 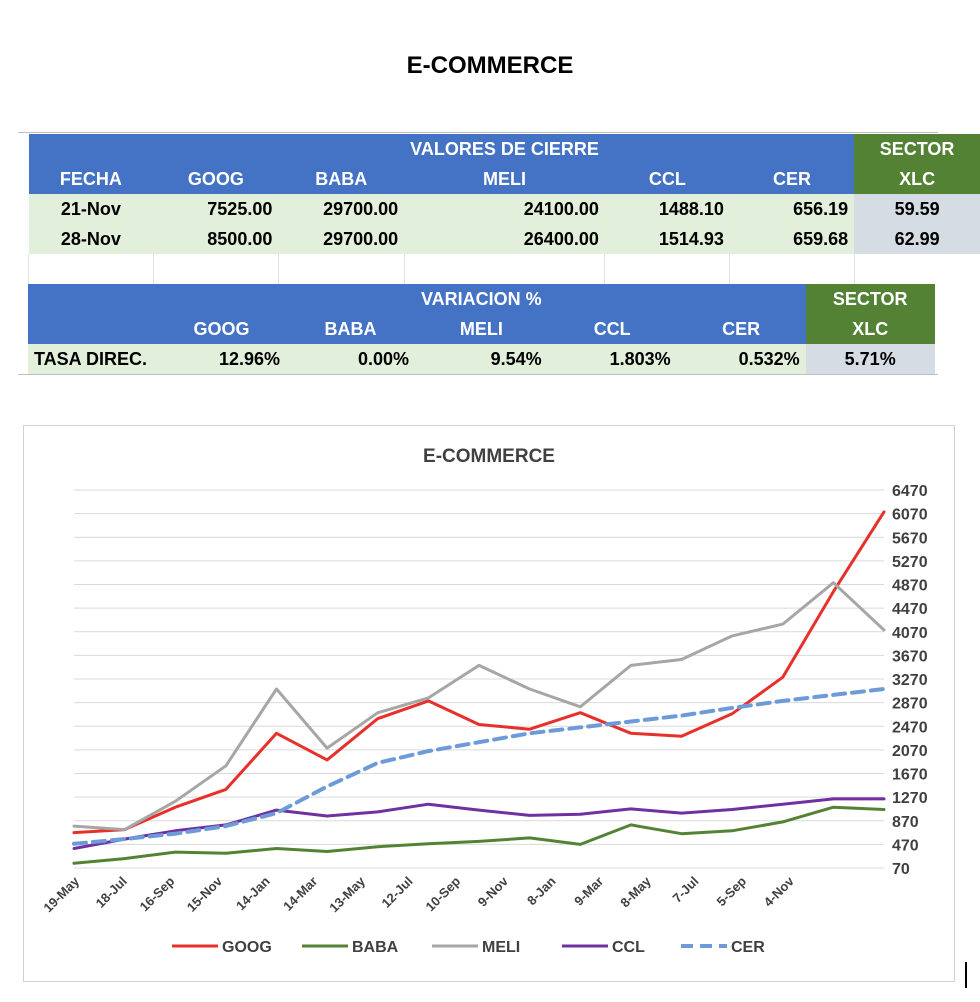 What do you see at coordinates (966, 975) in the screenshot?
I see `text-cursor` at bounding box center [966, 975].